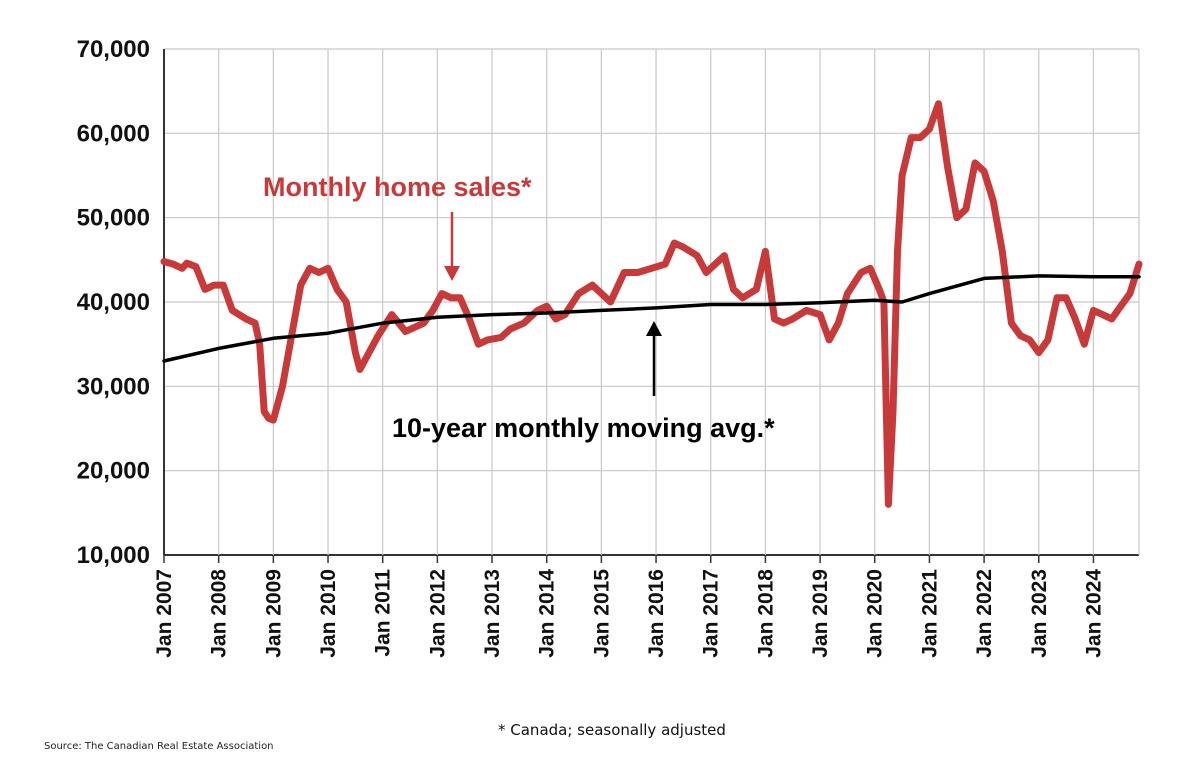 This screenshot has height=777, width=1202. I want to click on y-tick-label: 30,000, so click(113, 386).